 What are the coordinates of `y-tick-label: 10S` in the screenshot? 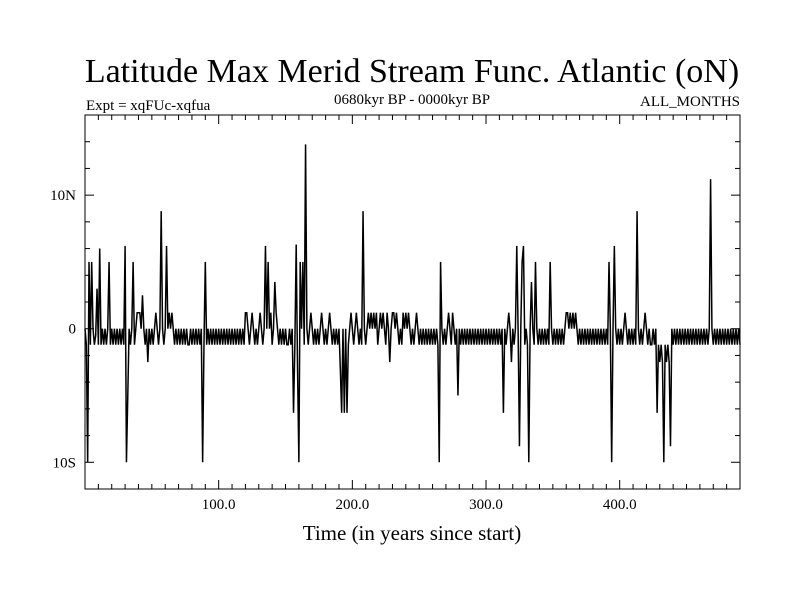 It's located at (64, 463).